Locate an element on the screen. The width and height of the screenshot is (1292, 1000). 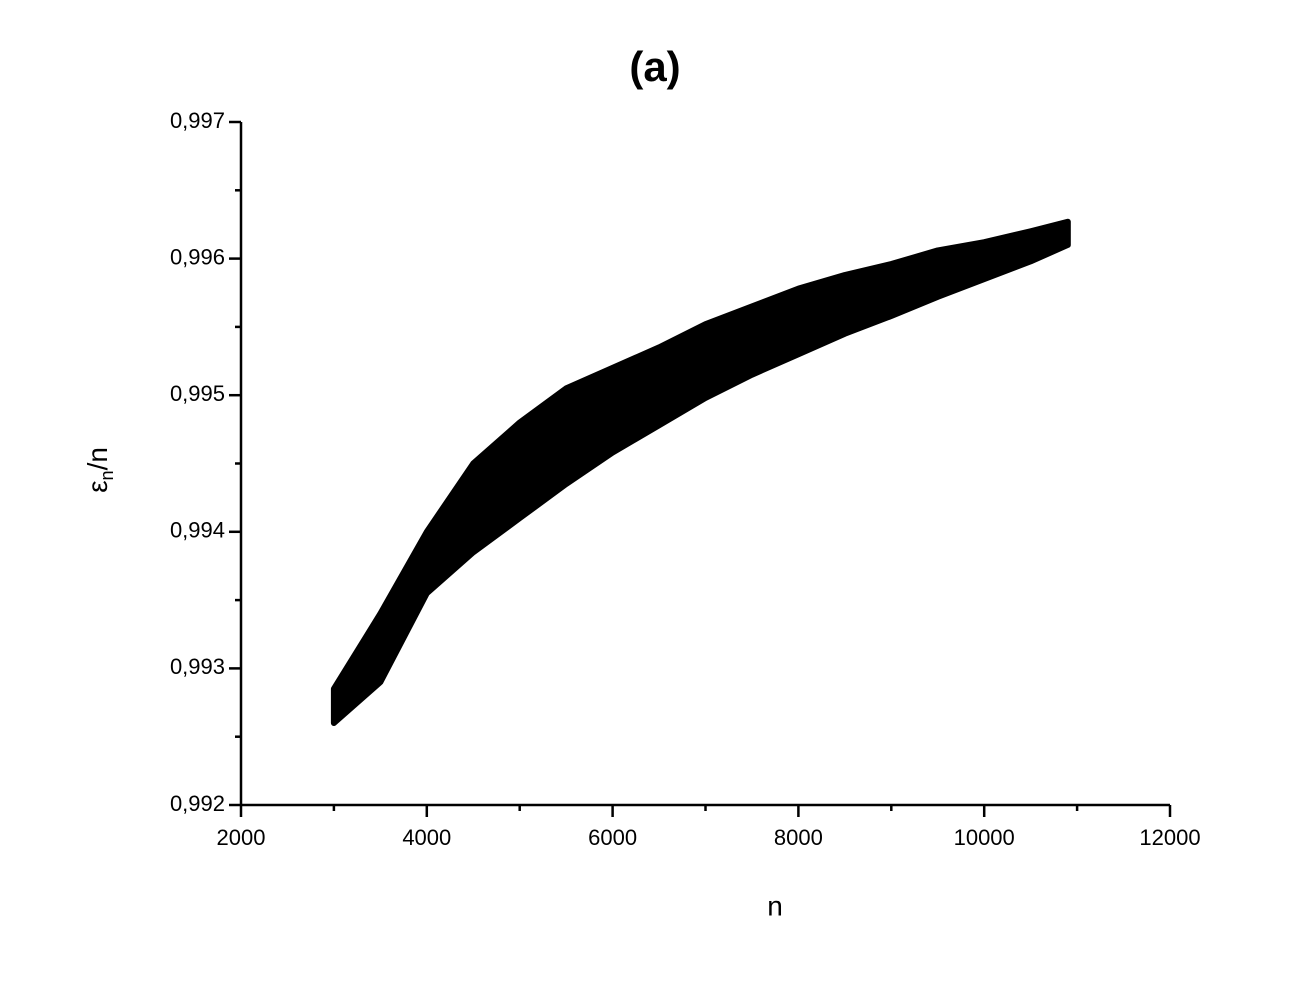
y-label-sub: n is located at coordinates (107, 475).